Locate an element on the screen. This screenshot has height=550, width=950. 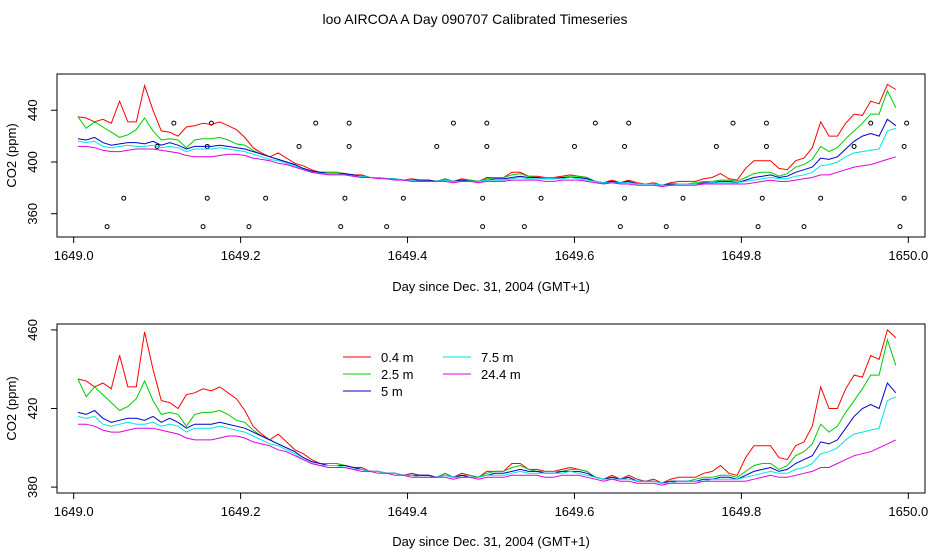
lower-series-line-7-5-m is located at coordinates (487, 440).